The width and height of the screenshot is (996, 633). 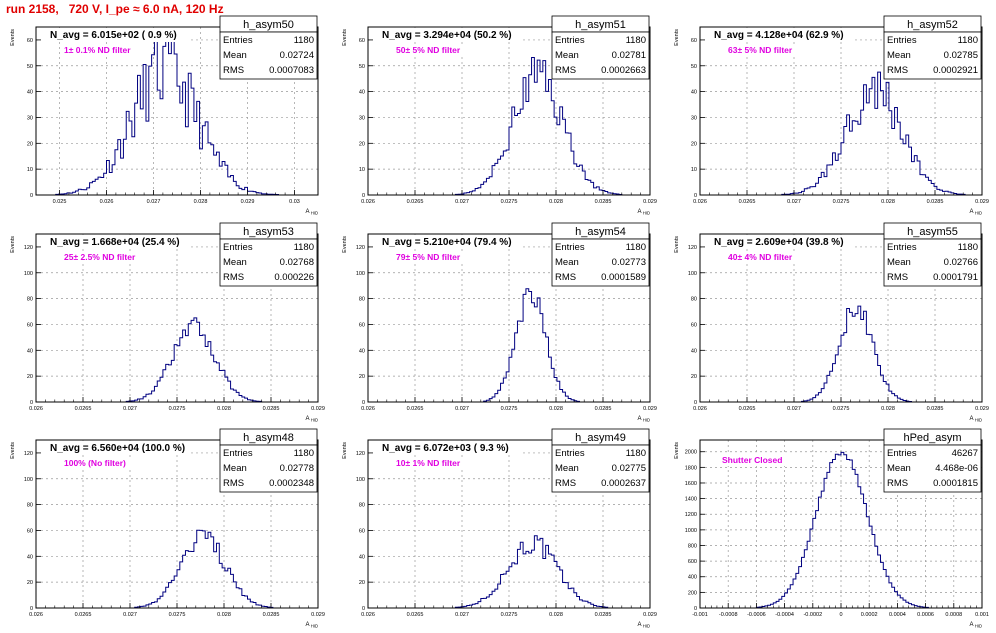 I want to click on stats-value: 0.0002637, so click(x=623, y=483).